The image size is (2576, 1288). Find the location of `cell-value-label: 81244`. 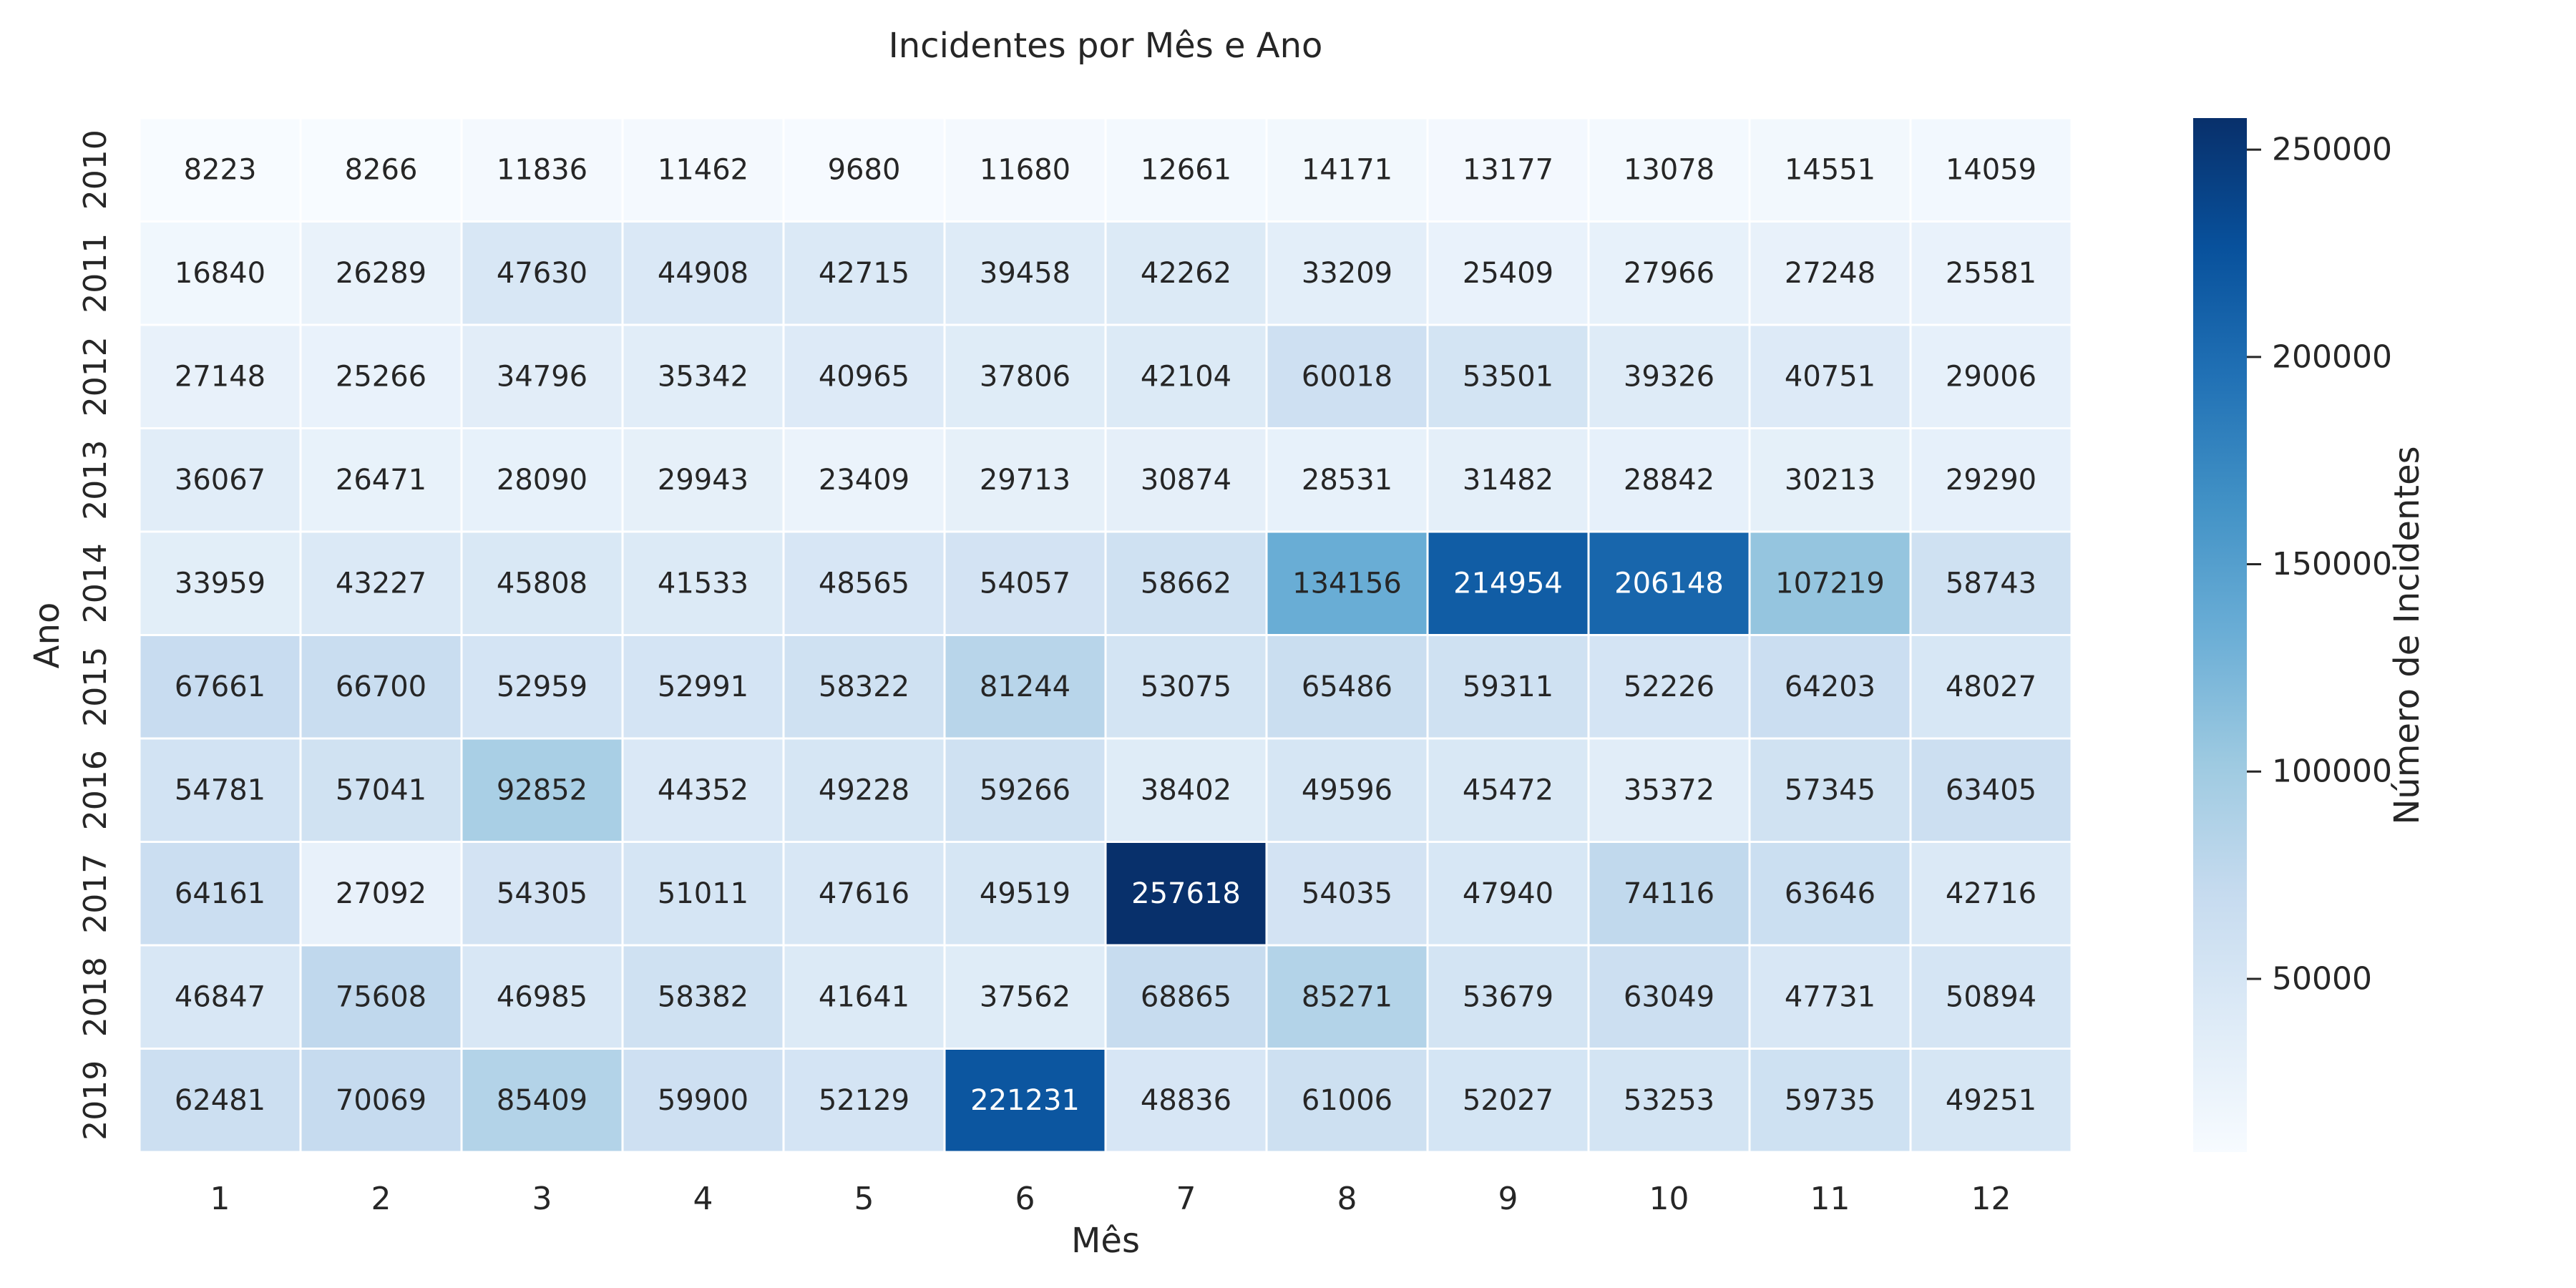

cell-value-label: 81244 is located at coordinates (1025, 686).